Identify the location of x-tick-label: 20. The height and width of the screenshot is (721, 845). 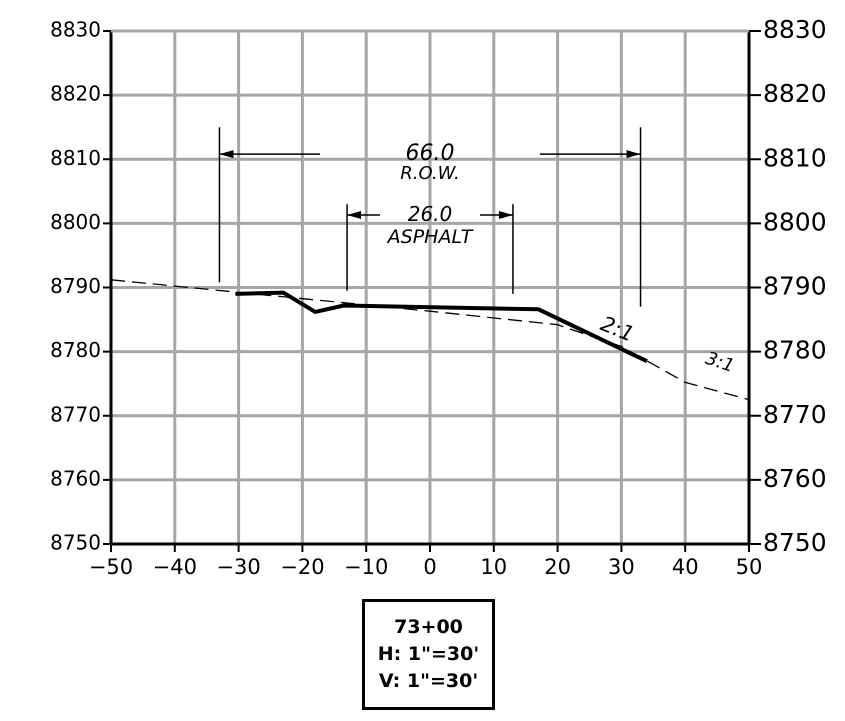
(557, 567).